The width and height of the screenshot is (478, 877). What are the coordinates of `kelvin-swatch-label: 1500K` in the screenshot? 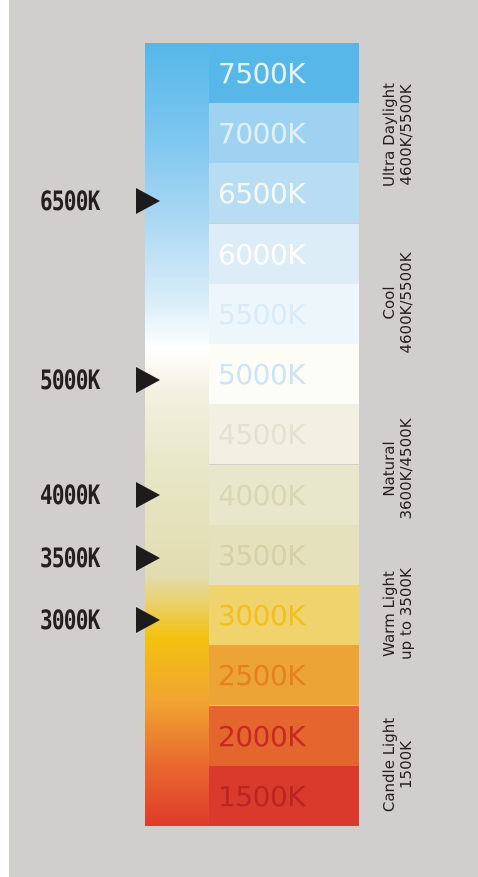 It's located at (262, 796).